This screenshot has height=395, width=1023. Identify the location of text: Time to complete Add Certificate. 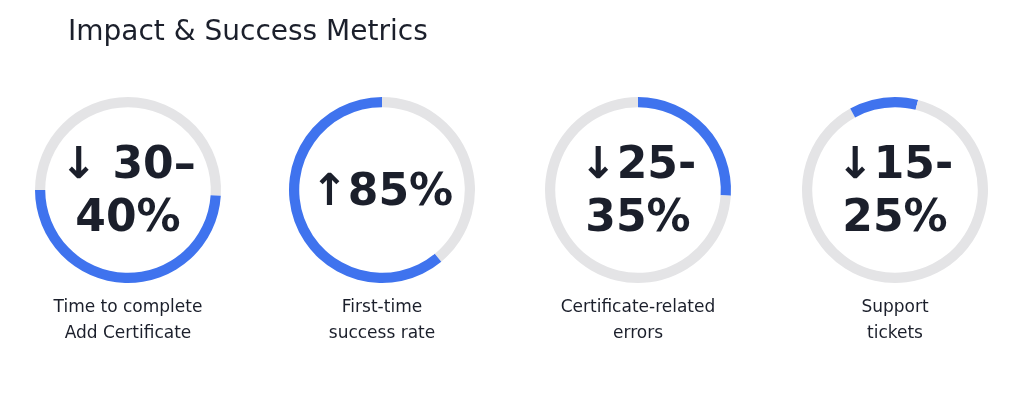
(128, 319).